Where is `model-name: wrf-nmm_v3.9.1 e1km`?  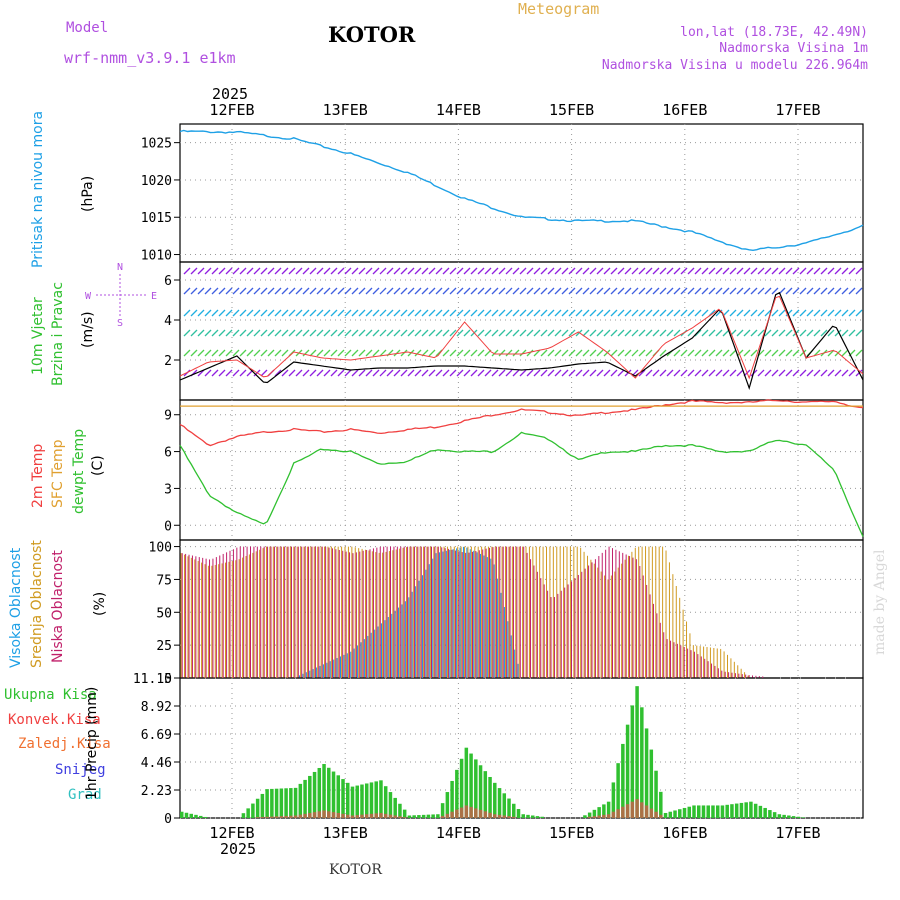
model-name: wrf-nmm_v3.9.1 e1km is located at coordinates (150, 58).